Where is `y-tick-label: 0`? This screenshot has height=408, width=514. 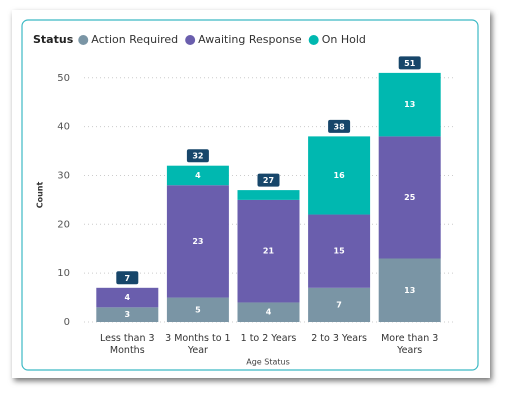 y-tick-label: 0 is located at coordinates (67, 322).